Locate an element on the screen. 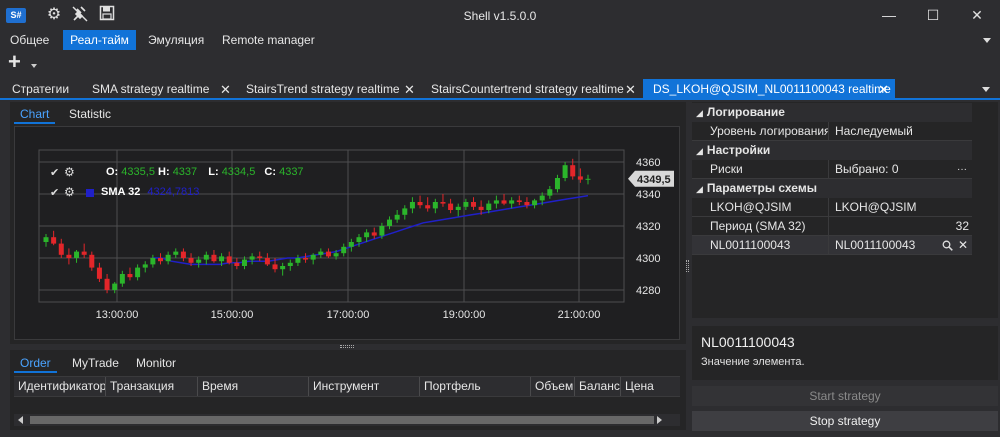 Image resolution: width=1000 pixels, height=437 pixels. prop-row-risks: Риски Выбрано: 0 ··· is located at coordinates (832, 169).